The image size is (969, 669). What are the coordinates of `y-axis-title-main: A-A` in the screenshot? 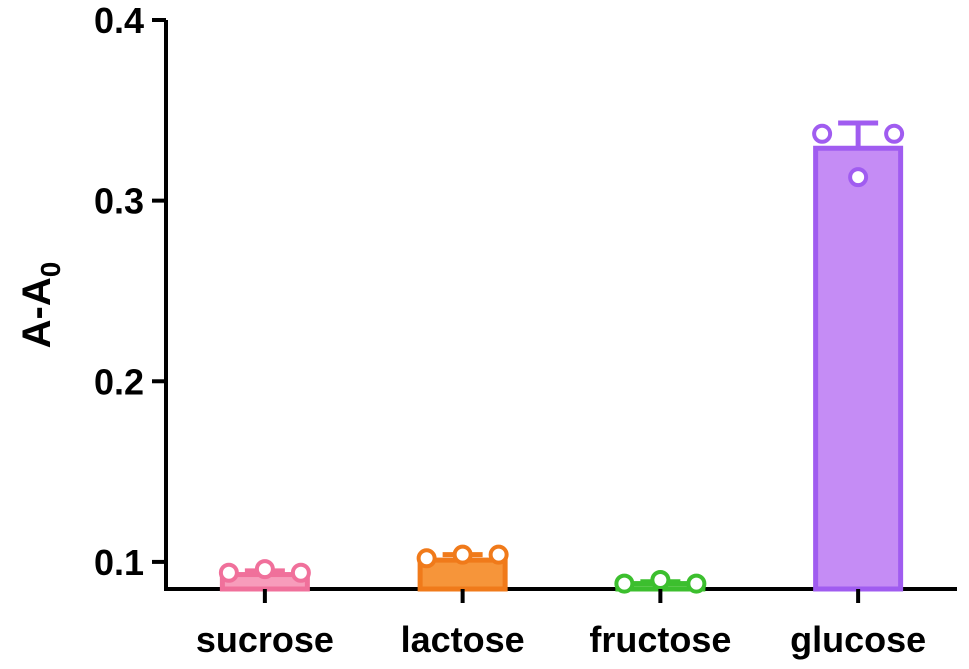 It's located at (37, 312).